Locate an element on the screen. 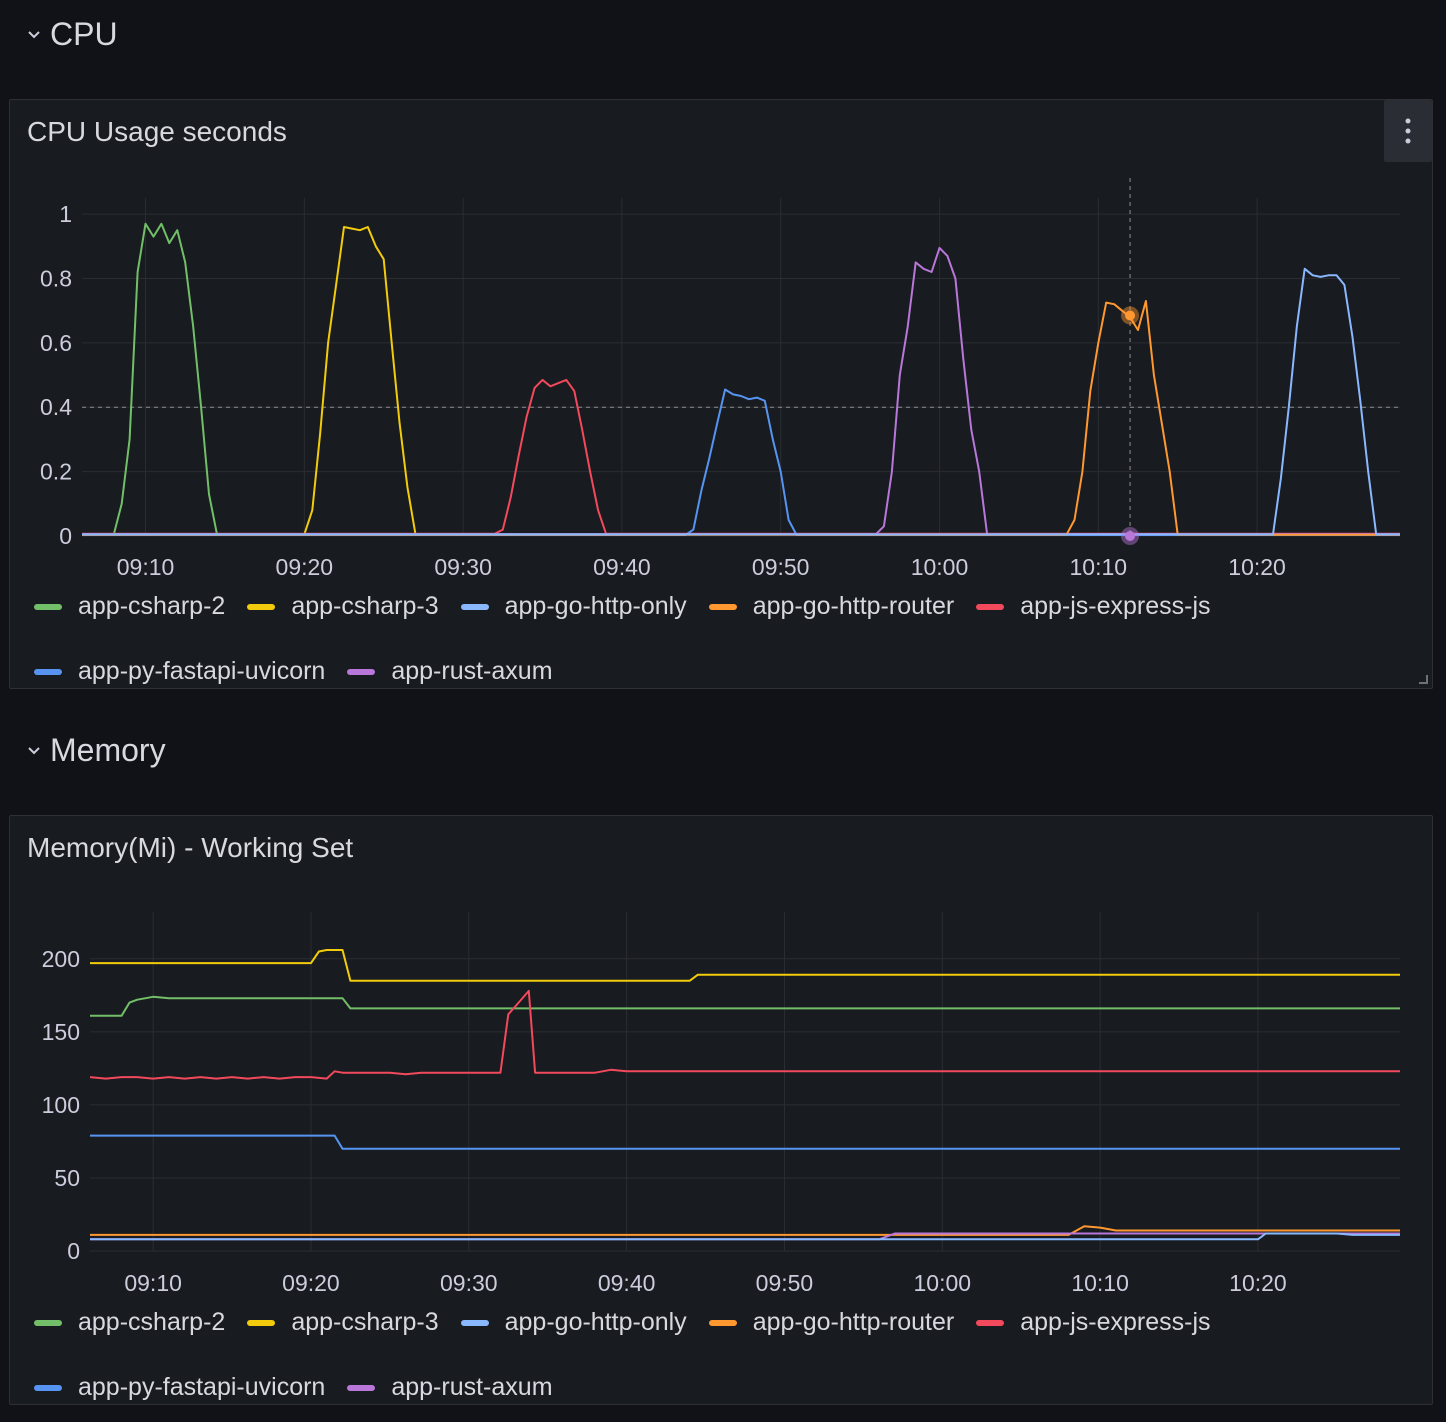 Image resolution: width=1446 pixels, height=1422 pixels. y-tick-label: 0.6 is located at coordinates (56, 343).